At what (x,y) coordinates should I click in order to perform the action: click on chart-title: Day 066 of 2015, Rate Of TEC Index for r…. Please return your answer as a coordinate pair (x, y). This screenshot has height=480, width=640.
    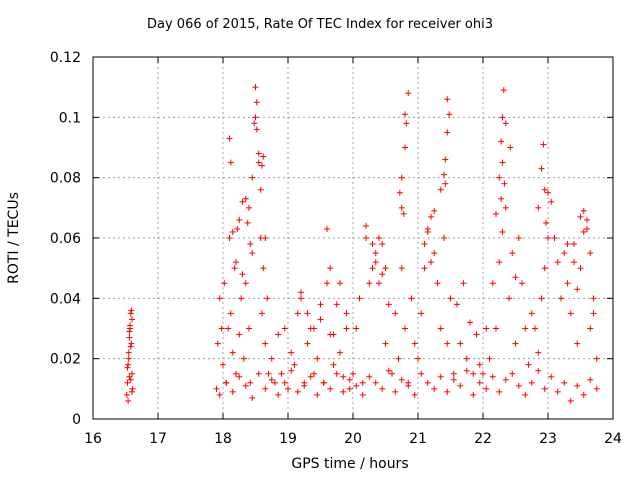
    Looking at the image, I should click on (320, 24).